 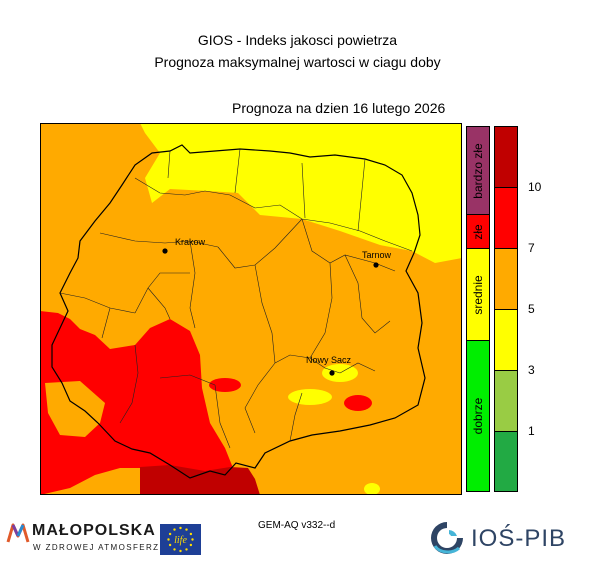 I want to click on yellow-spot-center, so click(x=310, y=397).